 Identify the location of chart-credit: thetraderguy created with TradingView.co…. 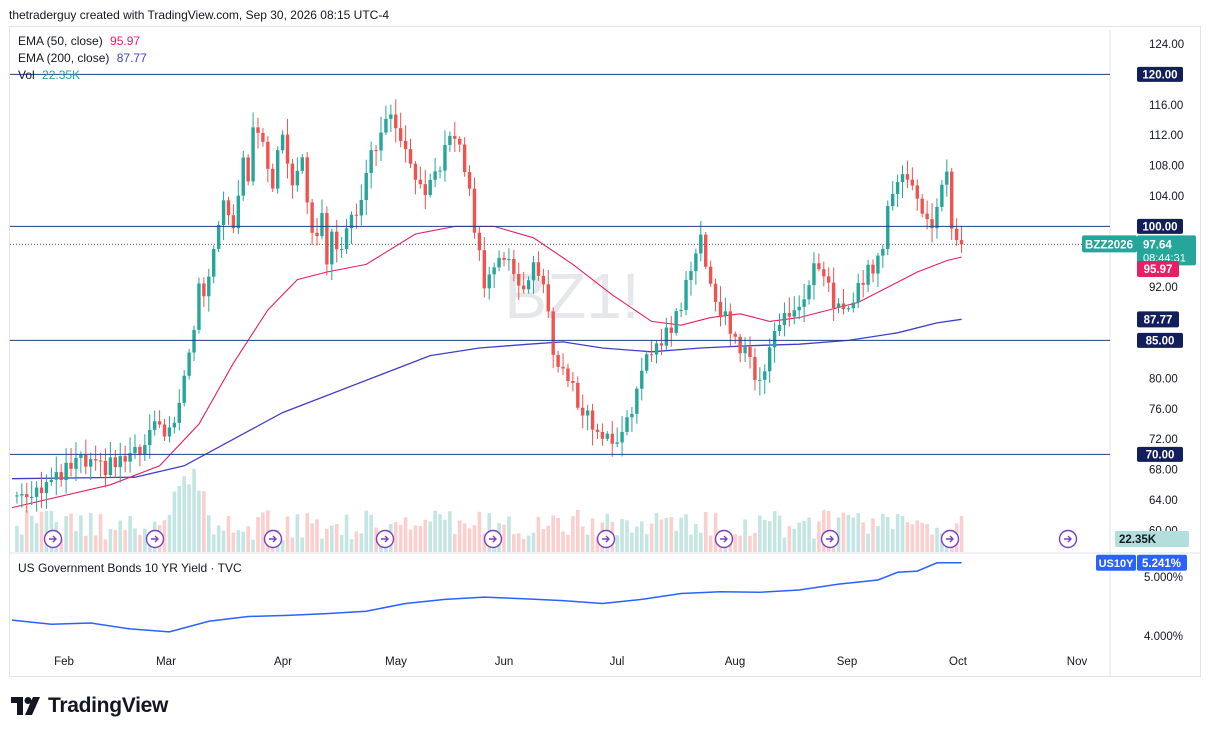
(199, 15).